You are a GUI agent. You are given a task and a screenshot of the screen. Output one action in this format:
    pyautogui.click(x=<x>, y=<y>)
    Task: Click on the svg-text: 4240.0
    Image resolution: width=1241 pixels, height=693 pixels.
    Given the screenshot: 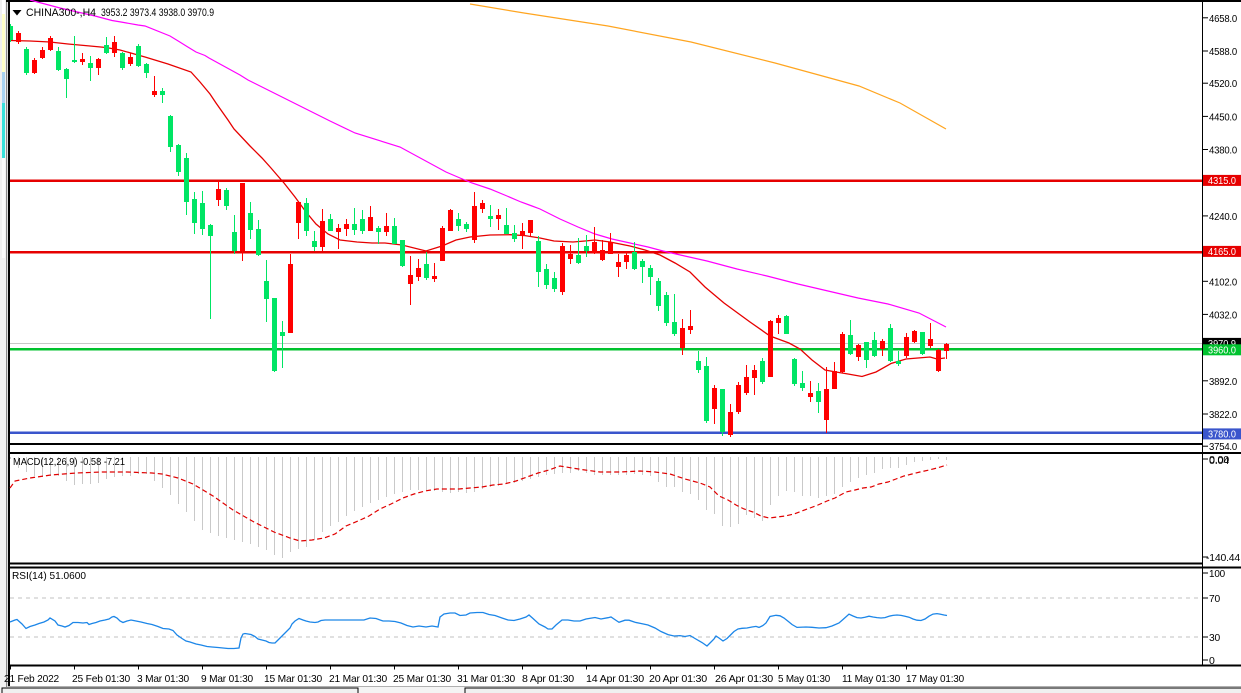 What is the action you would take?
    pyautogui.click(x=1223, y=217)
    